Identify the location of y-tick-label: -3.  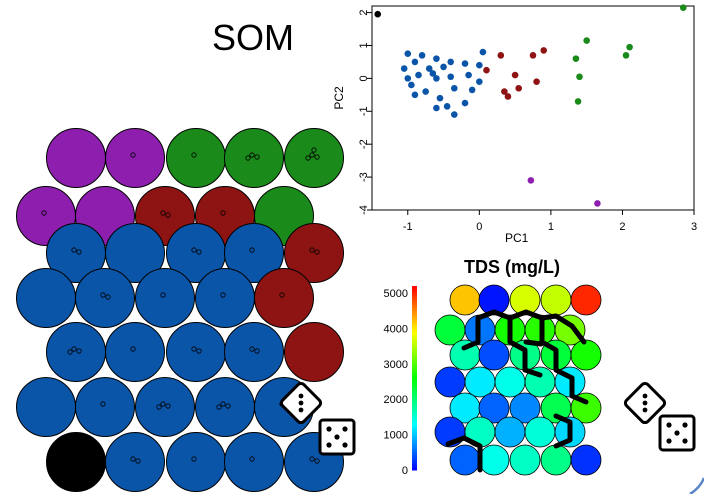
(364, 177).